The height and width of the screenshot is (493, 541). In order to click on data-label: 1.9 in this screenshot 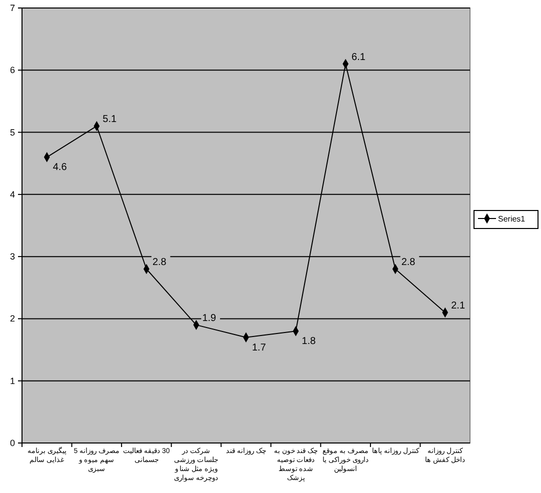, I will do `click(209, 318)`.